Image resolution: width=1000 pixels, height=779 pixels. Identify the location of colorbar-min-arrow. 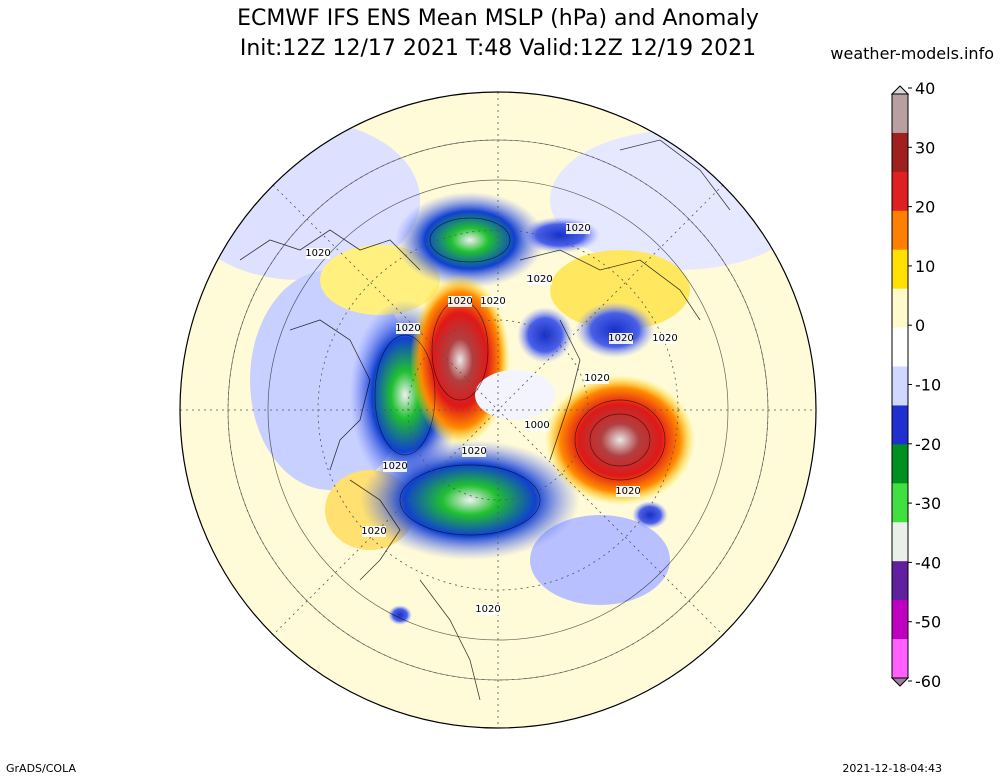
(900, 682).